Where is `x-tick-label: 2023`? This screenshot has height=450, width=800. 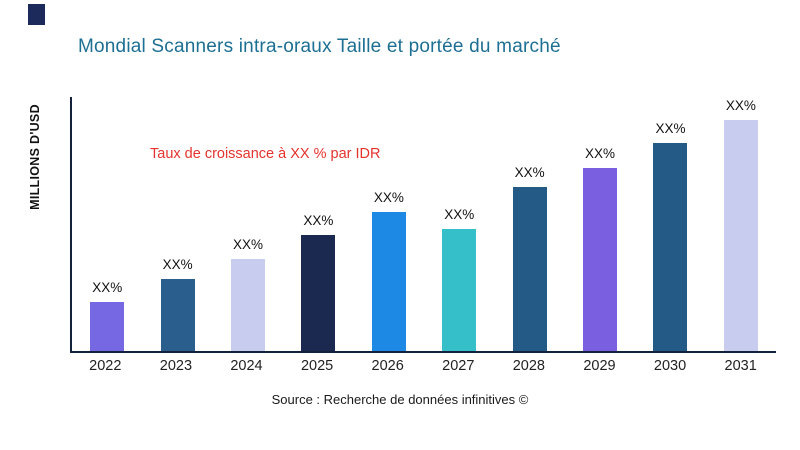
x-tick-label: 2023 is located at coordinates (176, 366).